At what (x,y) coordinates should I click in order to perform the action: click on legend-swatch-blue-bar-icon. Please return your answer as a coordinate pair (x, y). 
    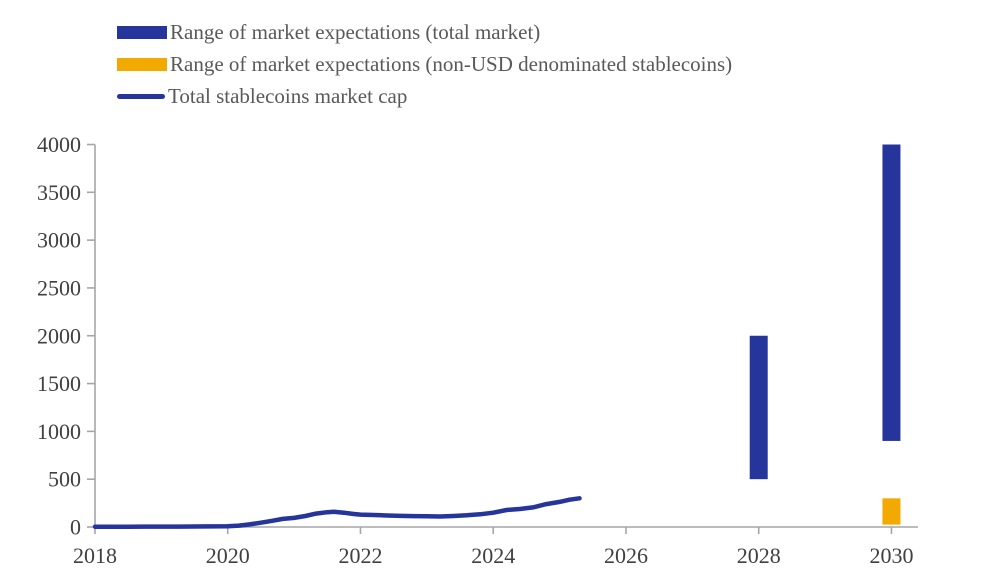
    Looking at the image, I should click on (142, 32).